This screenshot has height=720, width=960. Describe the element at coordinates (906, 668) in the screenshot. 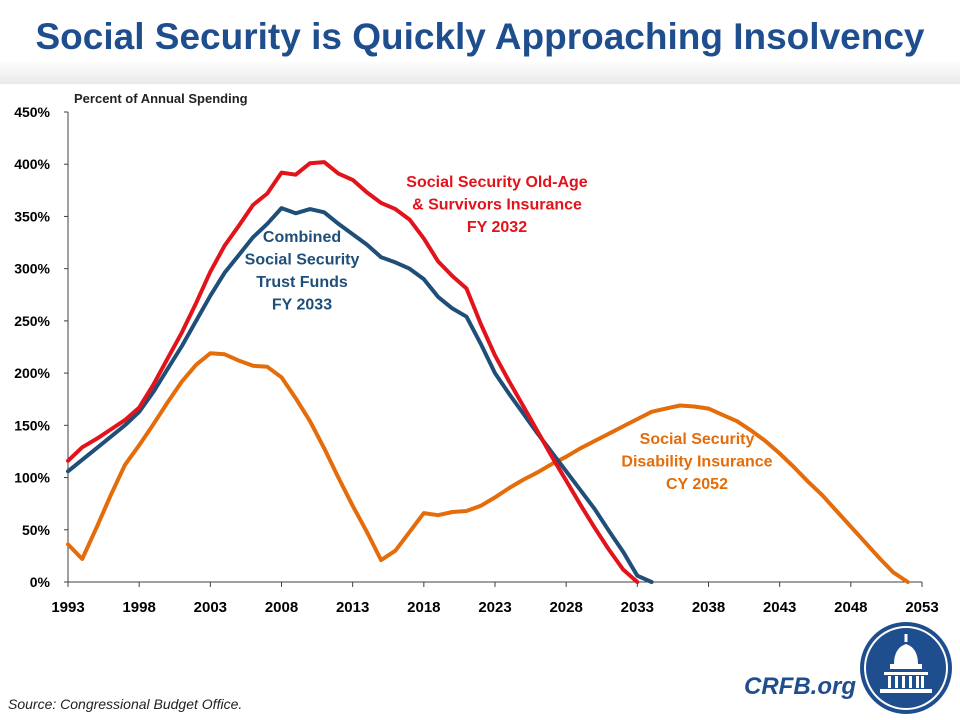

I see `capitol-seal-icon` at that location.